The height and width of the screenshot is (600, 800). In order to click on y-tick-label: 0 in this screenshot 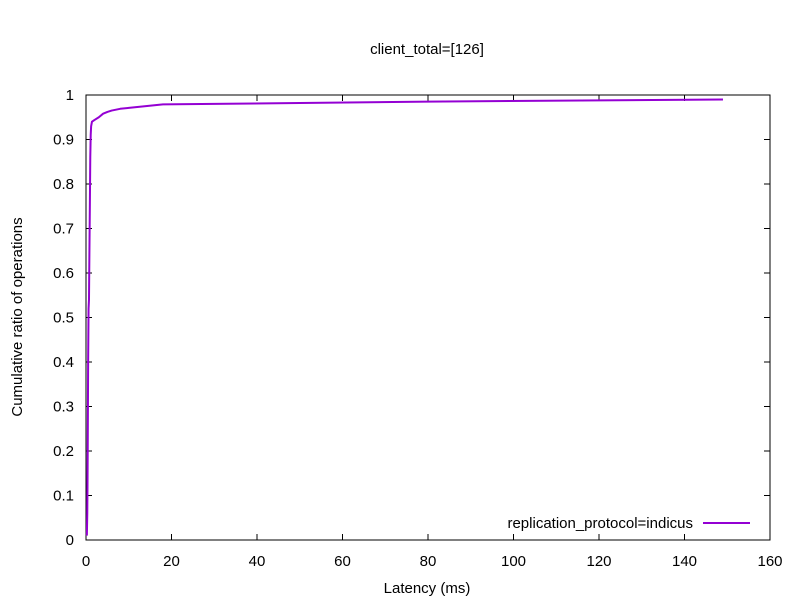, I will do `click(70, 540)`.